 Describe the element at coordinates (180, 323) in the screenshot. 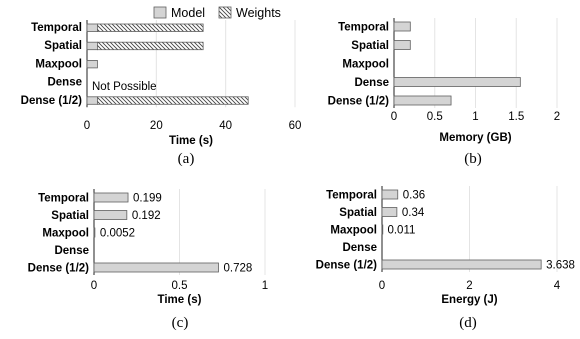

I see `panel-caption: (c)` at that location.